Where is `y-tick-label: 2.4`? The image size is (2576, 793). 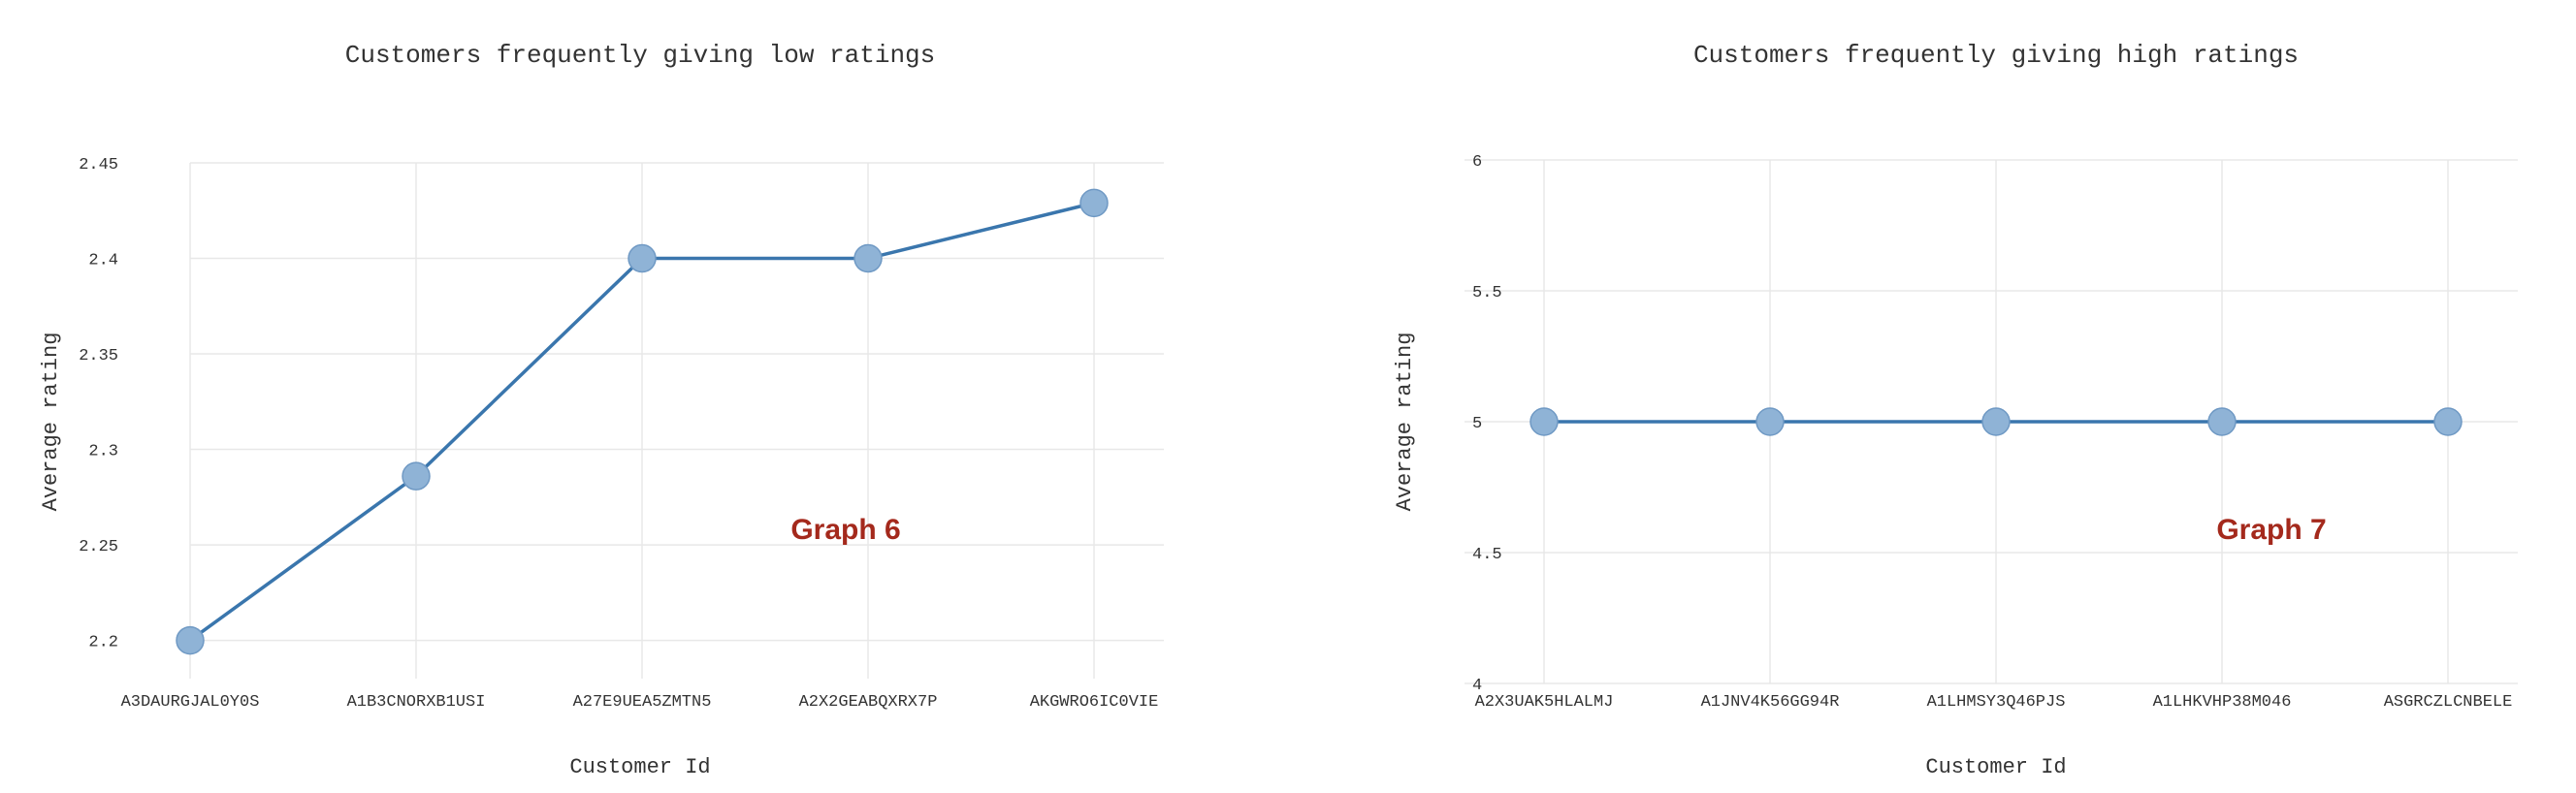
y-tick-label: 2.4 is located at coordinates (103, 261).